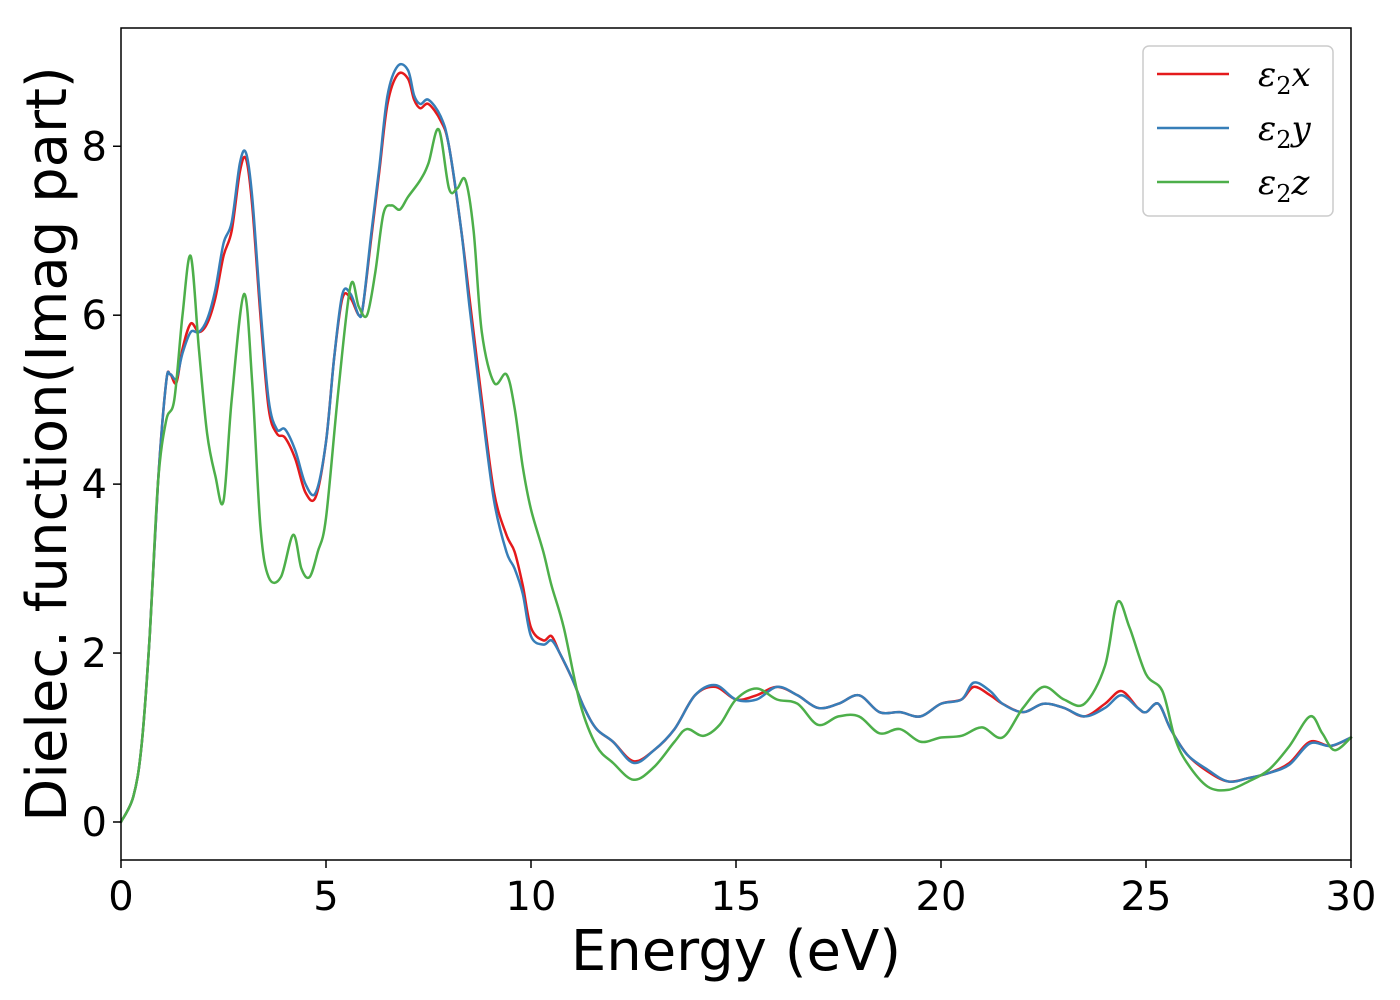  Describe the element at coordinates (325, 897) in the screenshot. I see `x-tick-label: 5` at that location.